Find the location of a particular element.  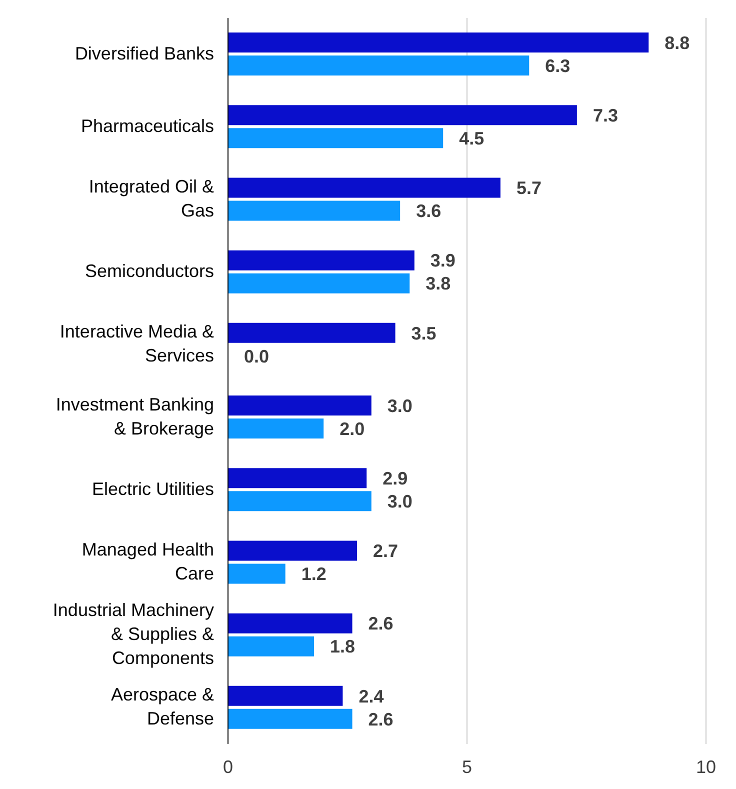

data-label: 0.0 is located at coordinates (257, 356).